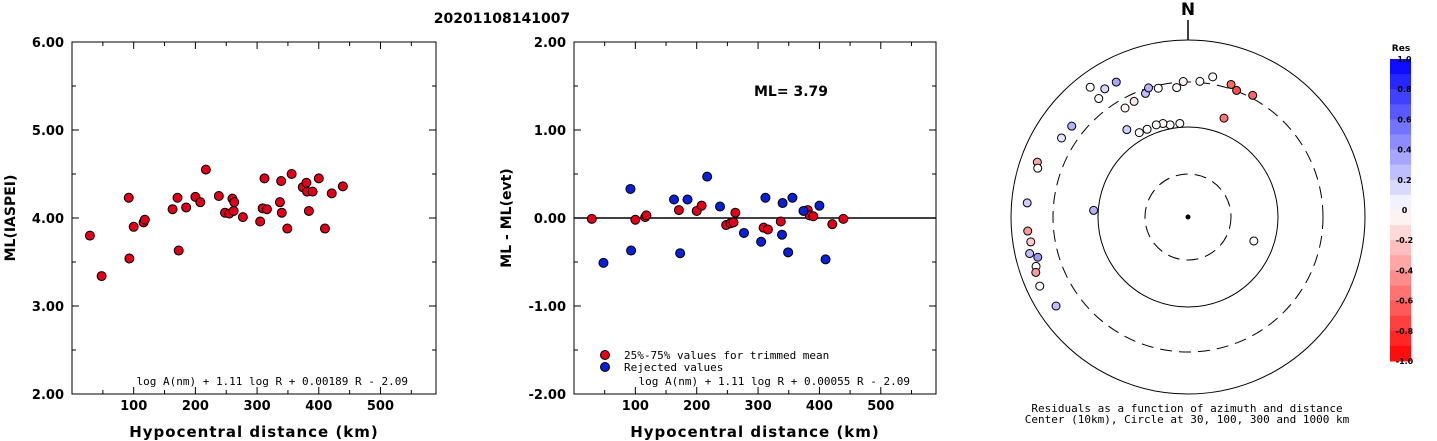  Describe the element at coordinates (1404, 119) in the screenshot. I see `colorbar-label: 0.6` at that location.